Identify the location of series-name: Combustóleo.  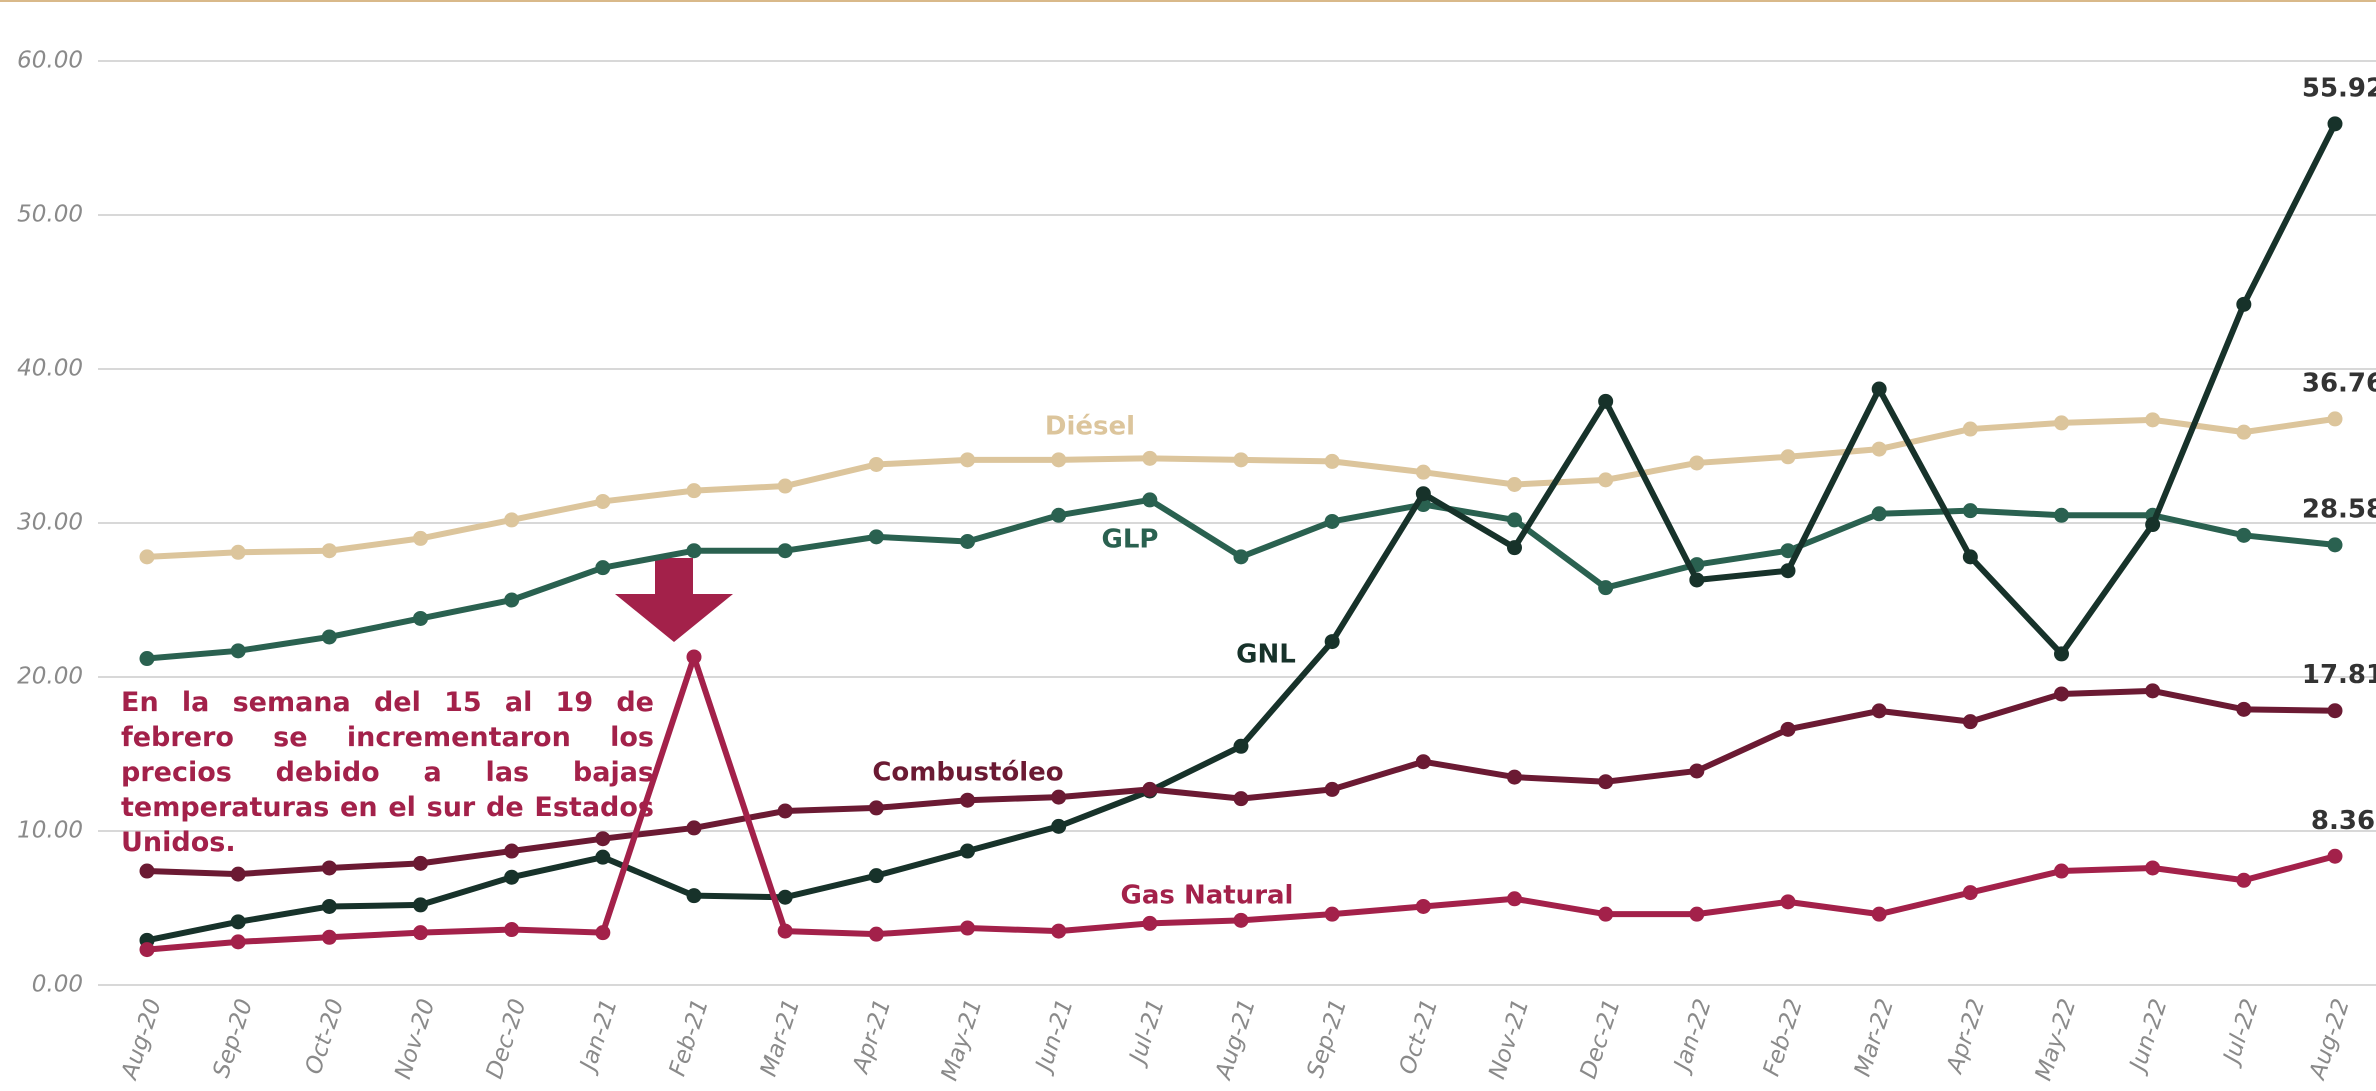
(967, 773).